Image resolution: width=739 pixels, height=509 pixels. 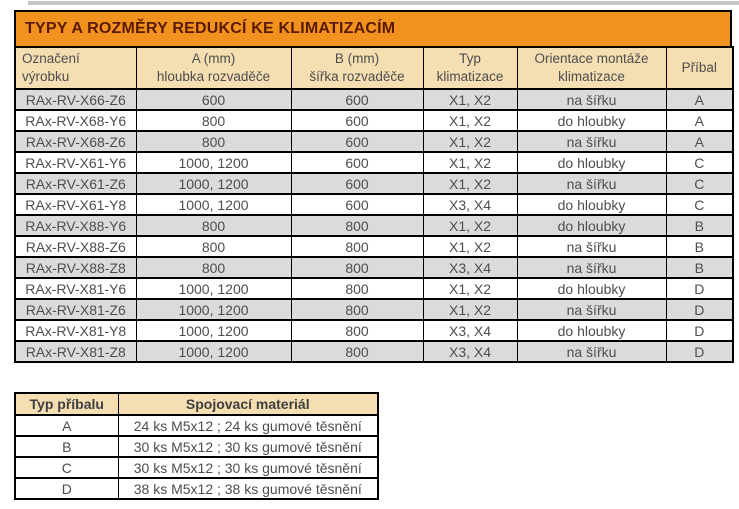 I want to click on column-header-mount-orientation: Orientace montáže klimatizace, so click(x=591, y=68).